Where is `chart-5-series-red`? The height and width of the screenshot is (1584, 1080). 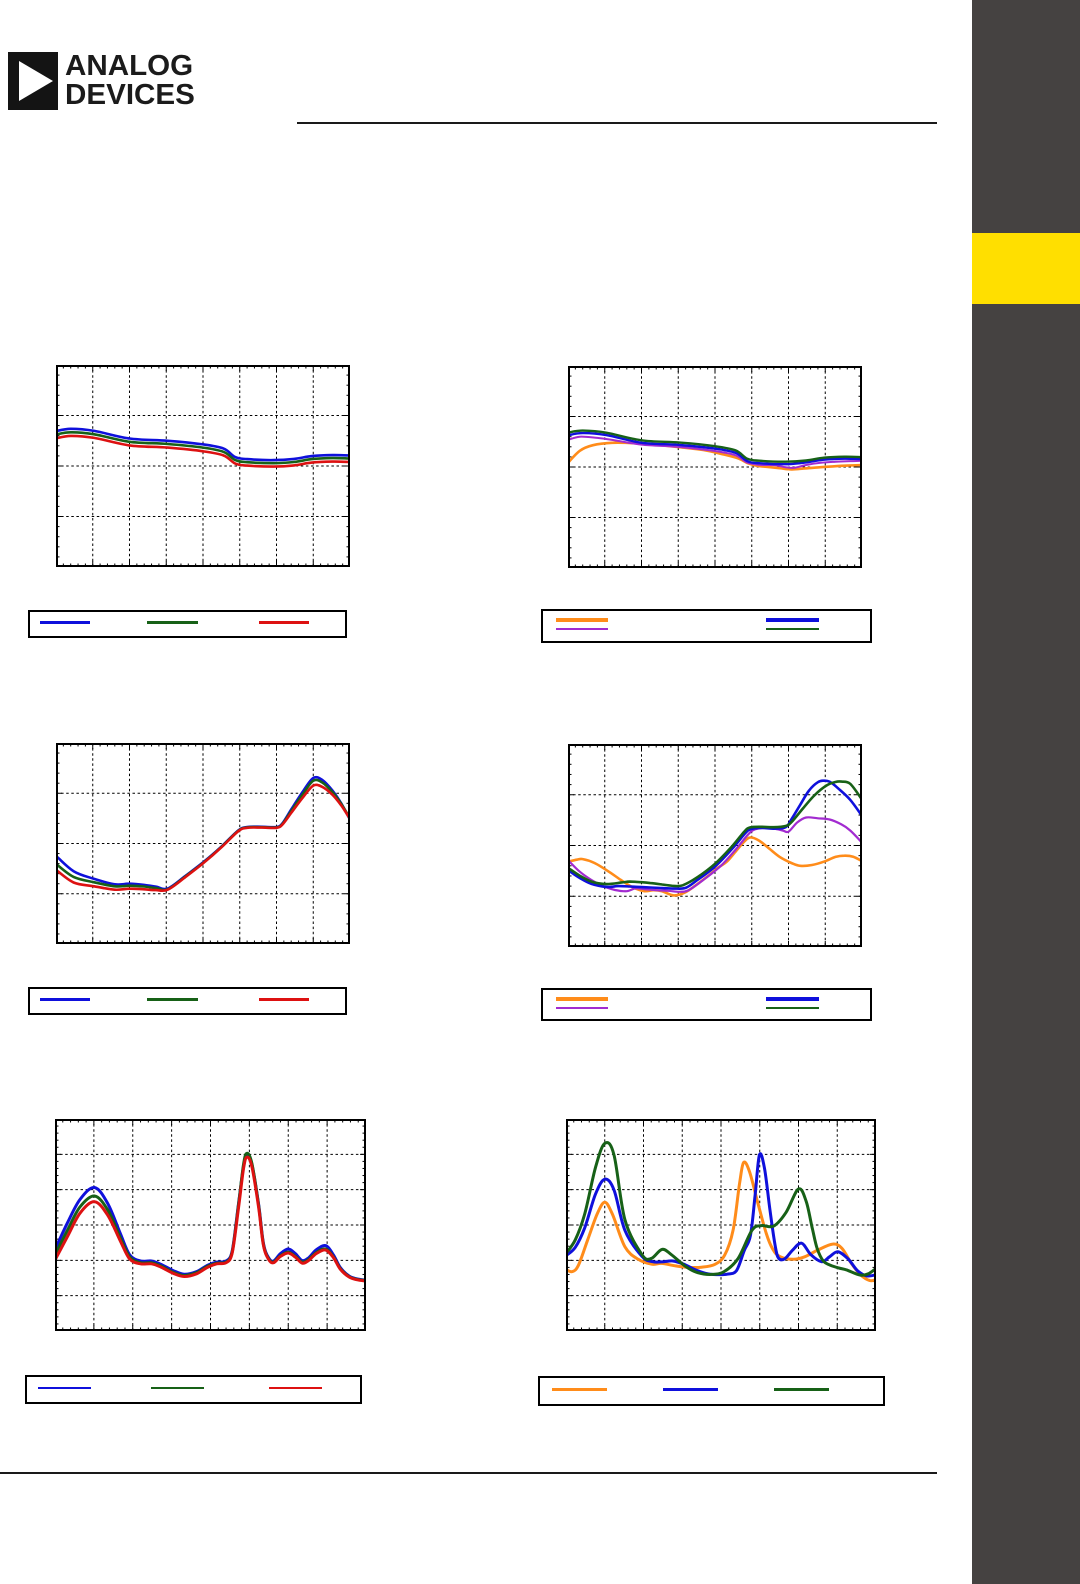 chart-5-series-red is located at coordinates (210, 1219).